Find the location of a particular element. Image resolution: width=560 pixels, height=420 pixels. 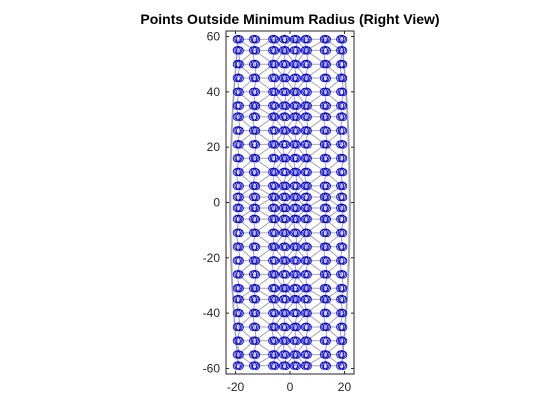

y-tick-label: 0 is located at coordinates (216, 203).